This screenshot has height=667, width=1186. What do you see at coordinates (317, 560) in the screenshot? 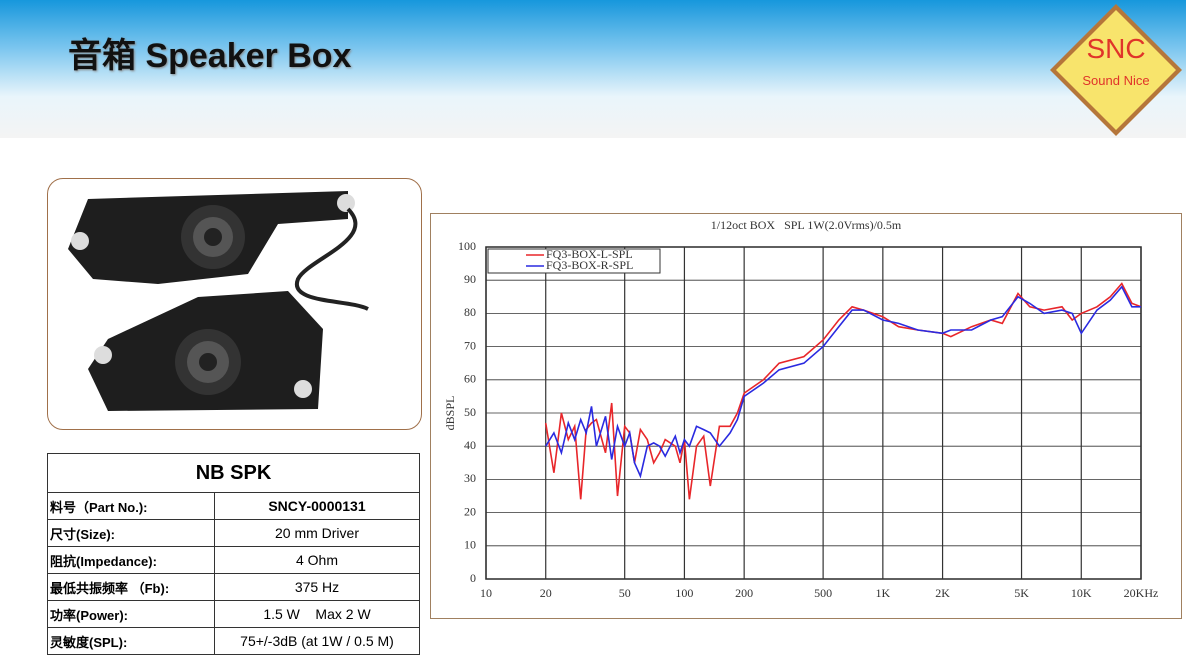
I see `spec-value: 4 Ohm` at bounding box center [317, 560].